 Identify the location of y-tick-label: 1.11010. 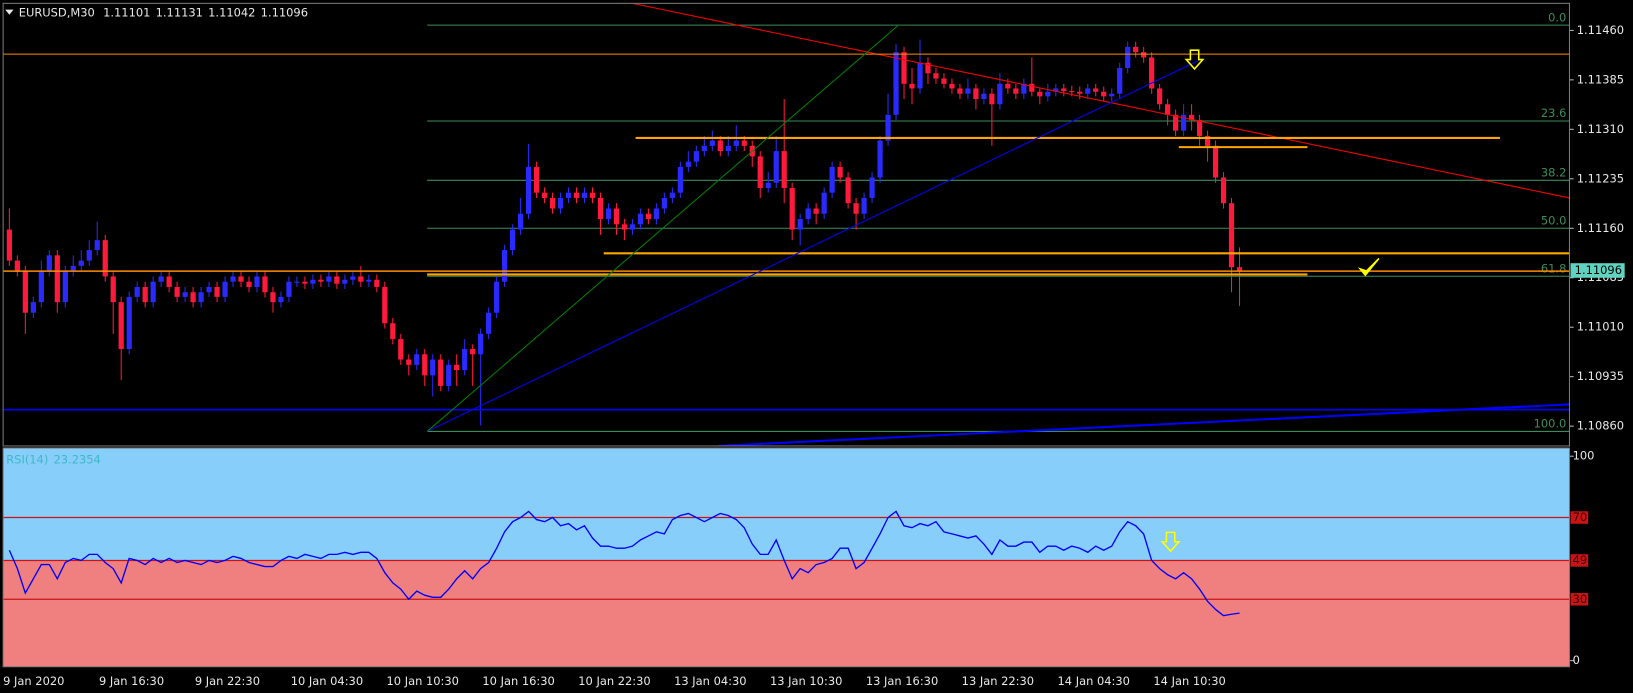
(1600, 327).